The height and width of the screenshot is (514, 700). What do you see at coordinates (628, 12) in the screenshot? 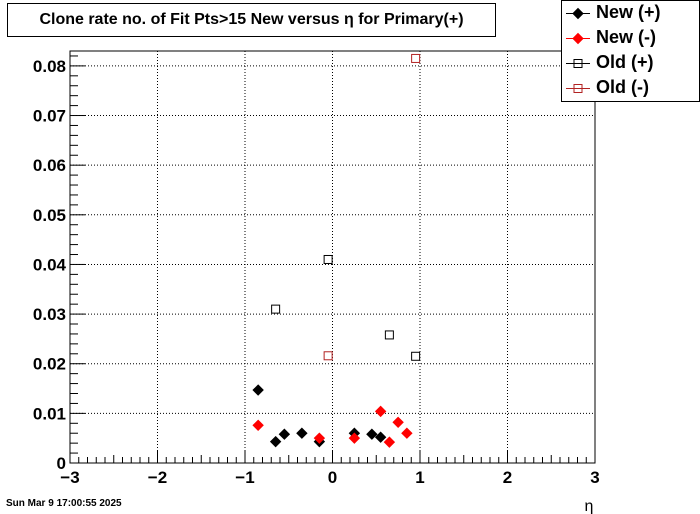
I see `legend-label: New (+)` at bounding box center [628, 12].